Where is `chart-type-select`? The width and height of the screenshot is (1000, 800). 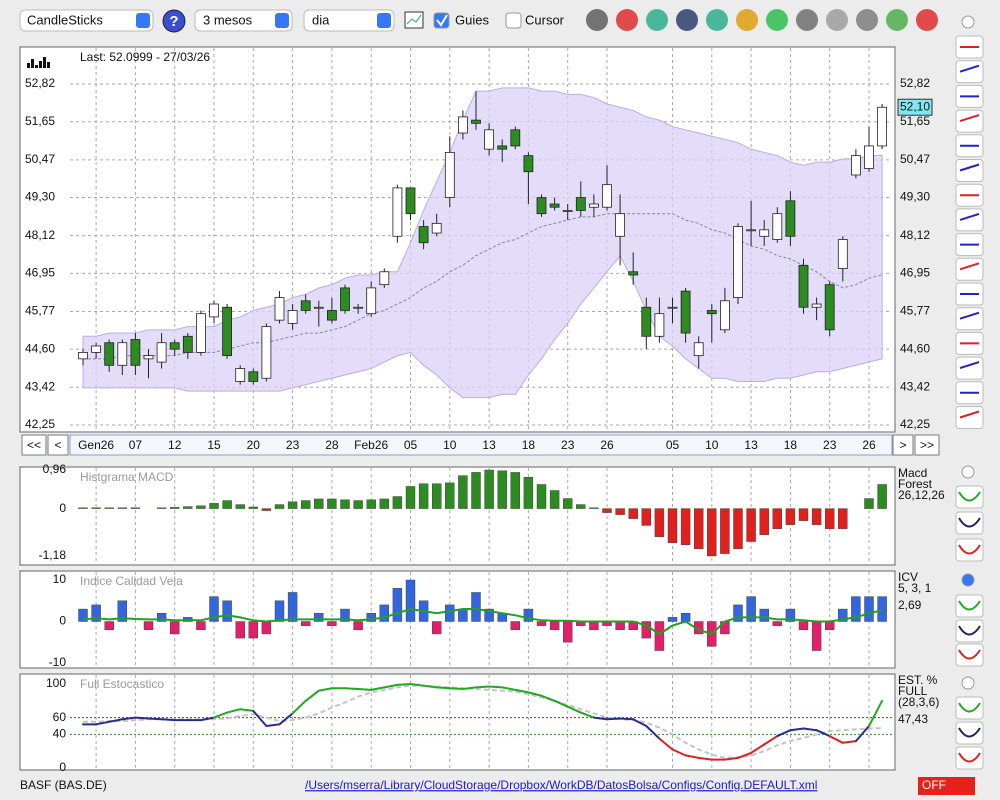 chart-type-select is located at coordinates (86, 20).